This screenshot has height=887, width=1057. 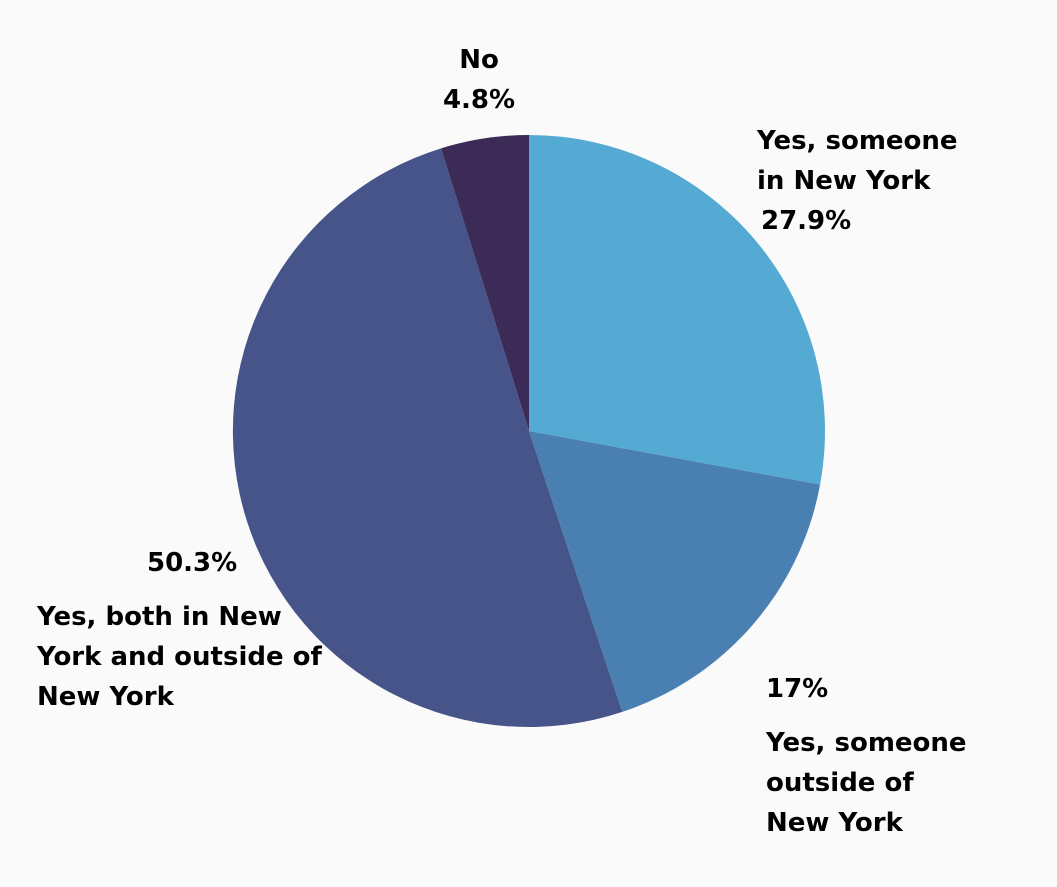 I want to click on slice-label-someone-in-new-york: Yes, someone in New York 27.9%, so click(x=857, y=181).